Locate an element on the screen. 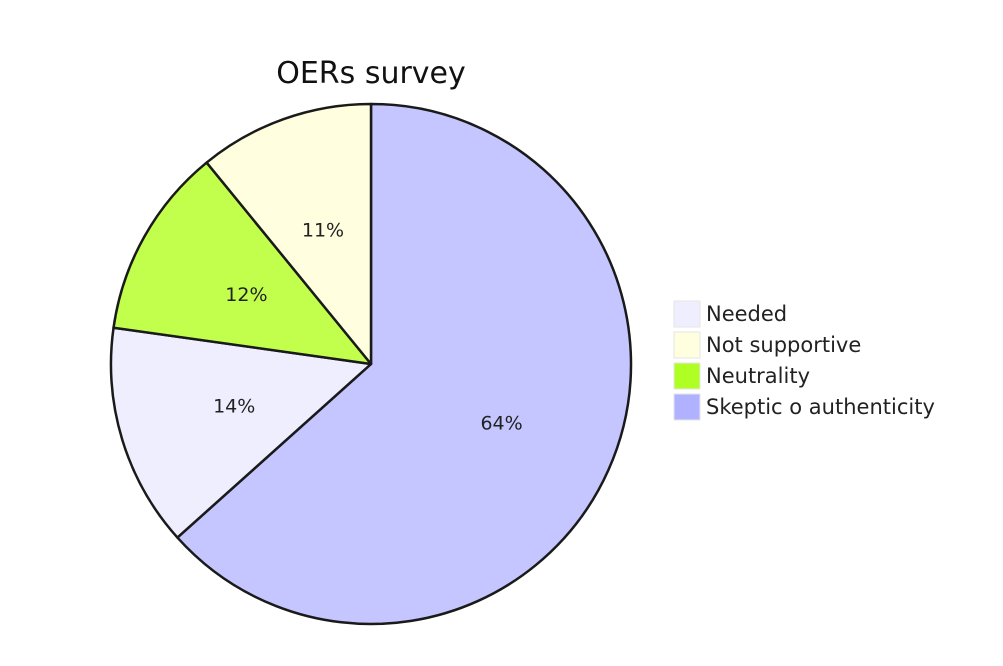  chart-title: OERs survey is located at coordinates (371, 73).